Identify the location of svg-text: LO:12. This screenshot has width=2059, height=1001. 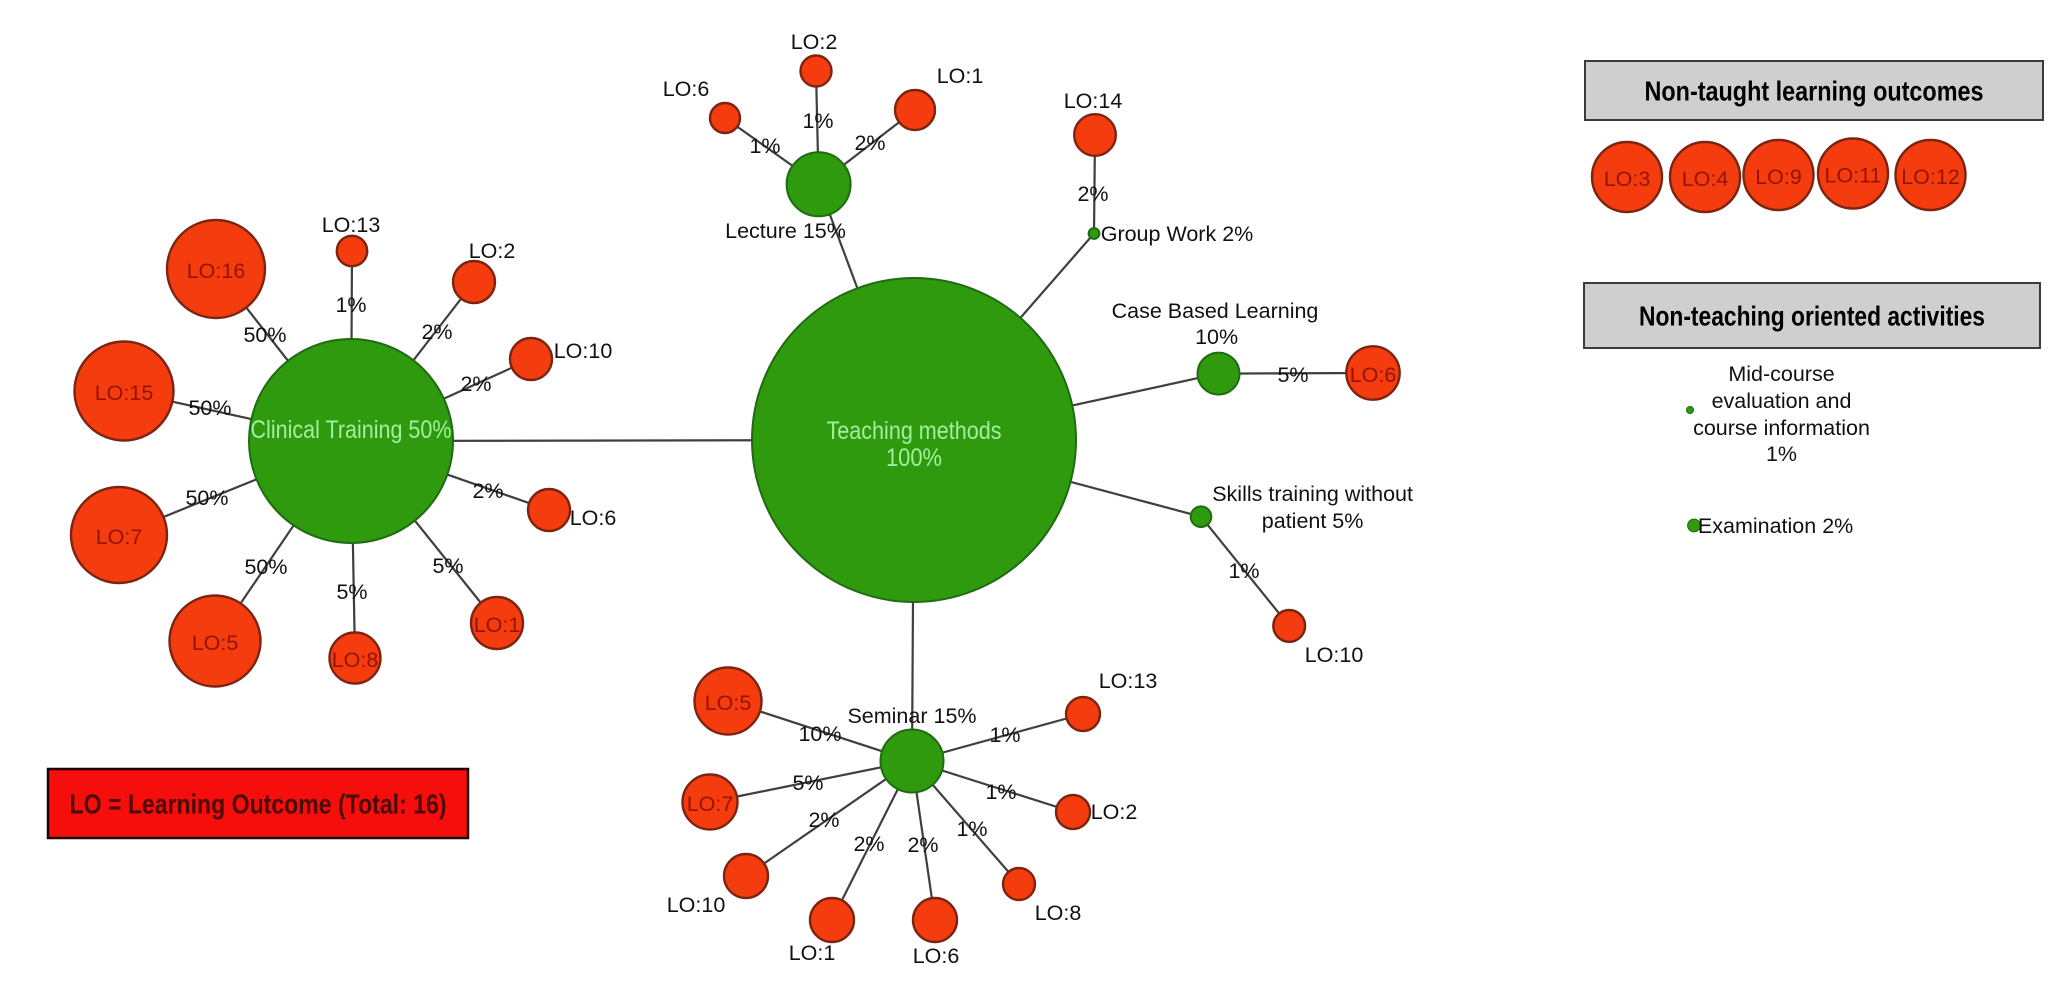
(1930, 177).